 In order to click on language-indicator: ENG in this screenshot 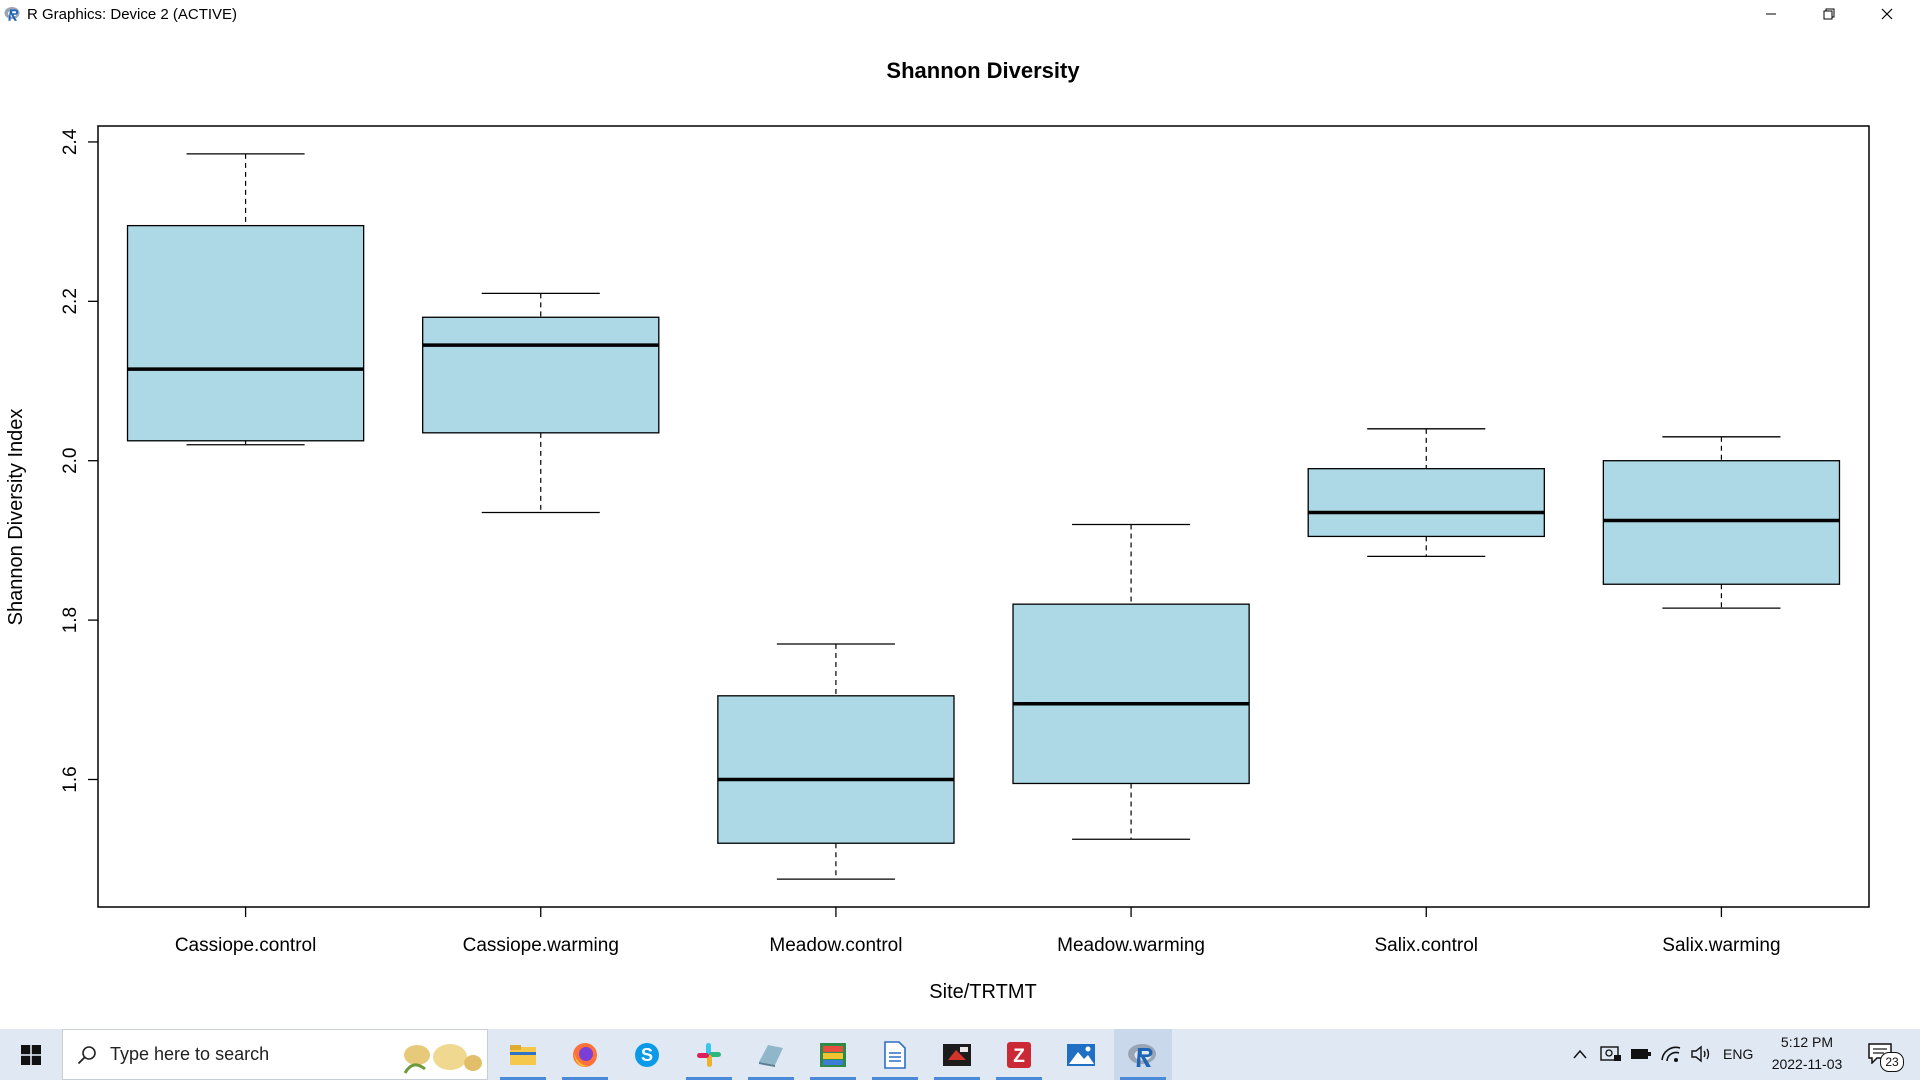, I will do `click(1738, 1054)`.